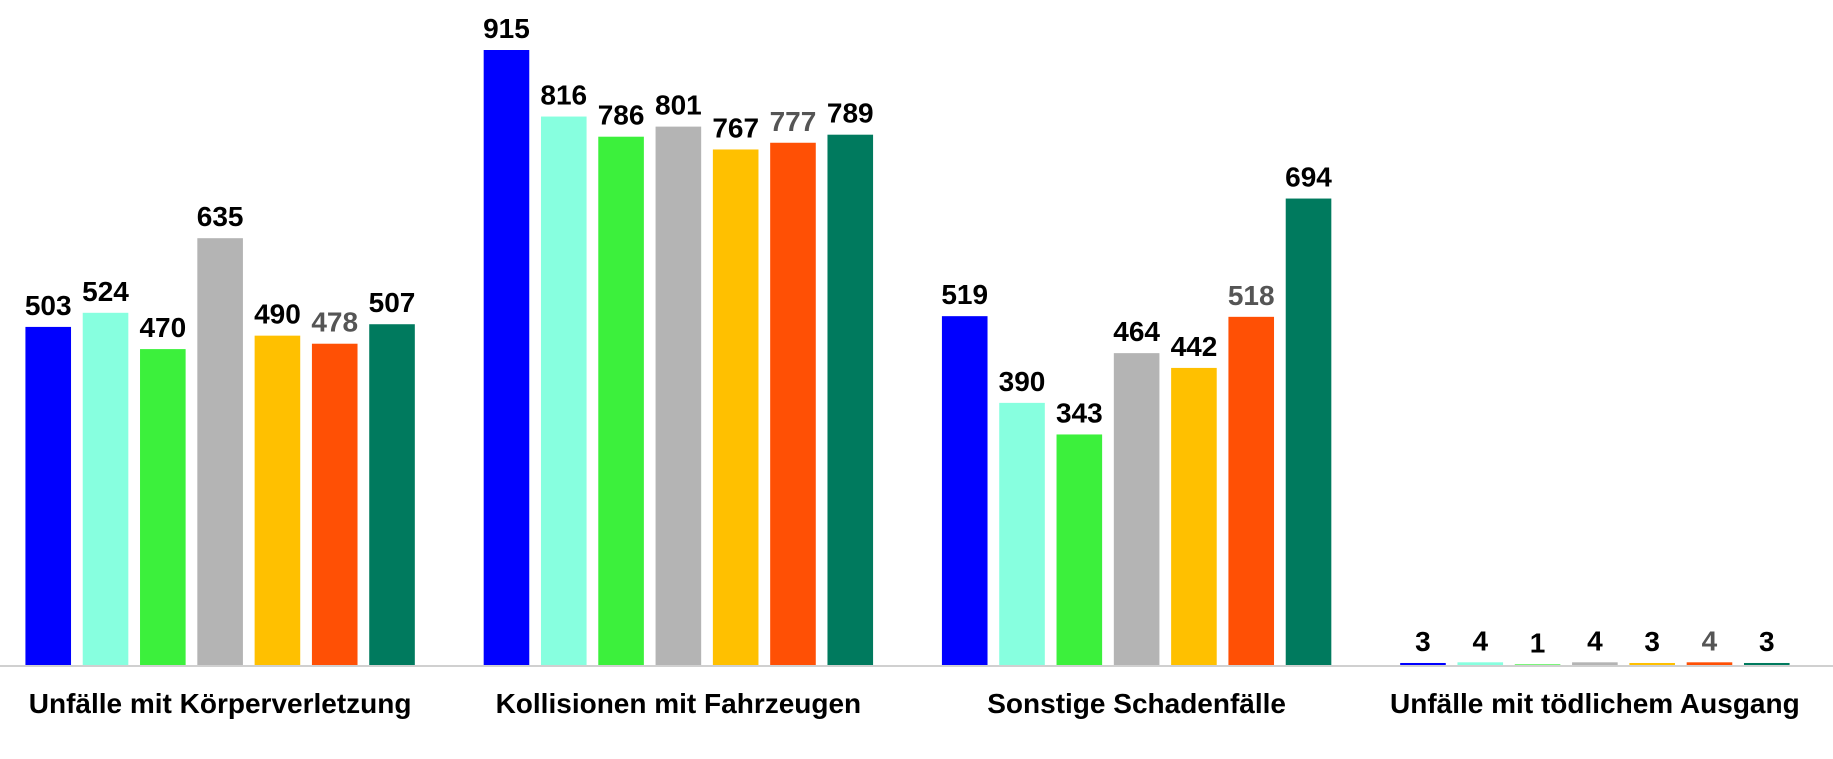 The height and width of the screenshot is (759, 1833). Describe the element at coordinates (220, 703) in the screenshot. I see `x-tick-label: Unfälle mit Körperverletzung` at that location.